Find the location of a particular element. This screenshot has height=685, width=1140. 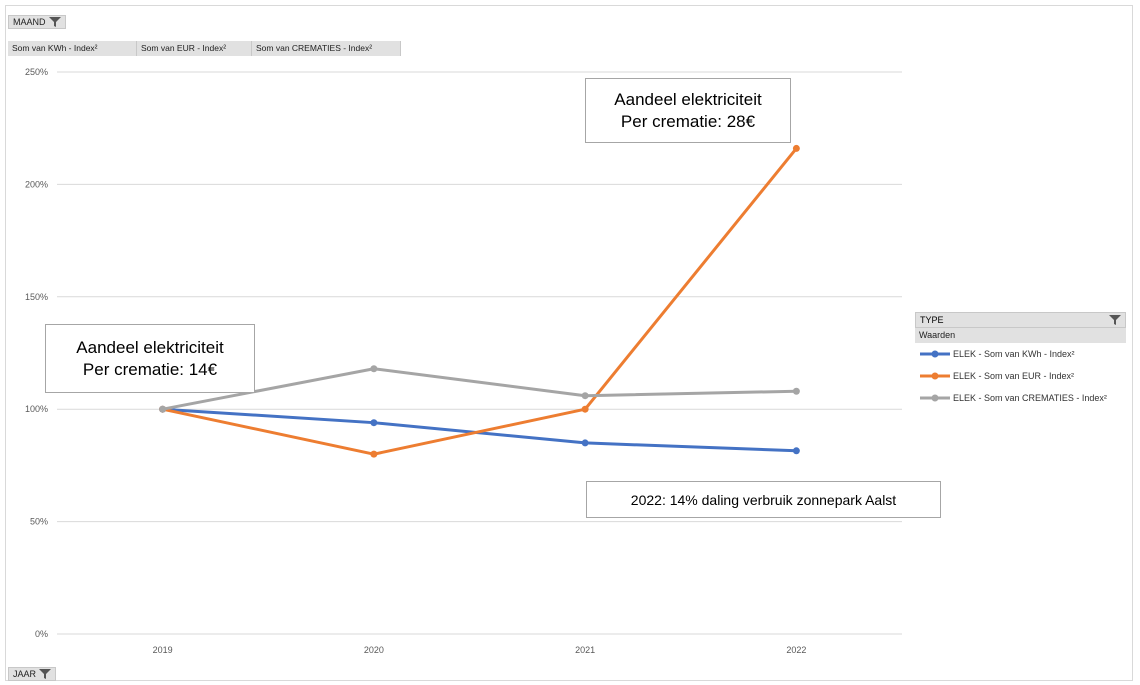

y-tick-label: 250% is located at coordinates (36, 72).